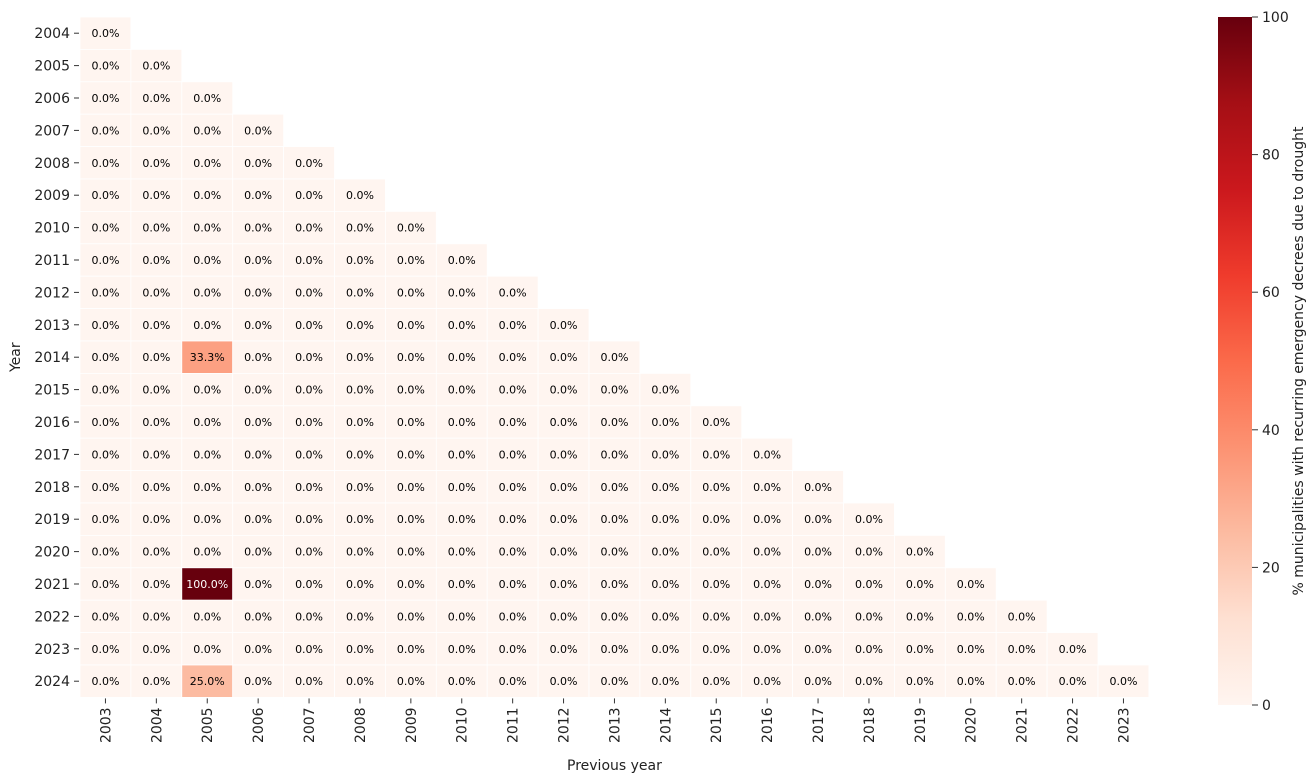  Describe the element at coordinates (208, 725) in the screenshot. I see `x-tick-label: 2005` at that location.